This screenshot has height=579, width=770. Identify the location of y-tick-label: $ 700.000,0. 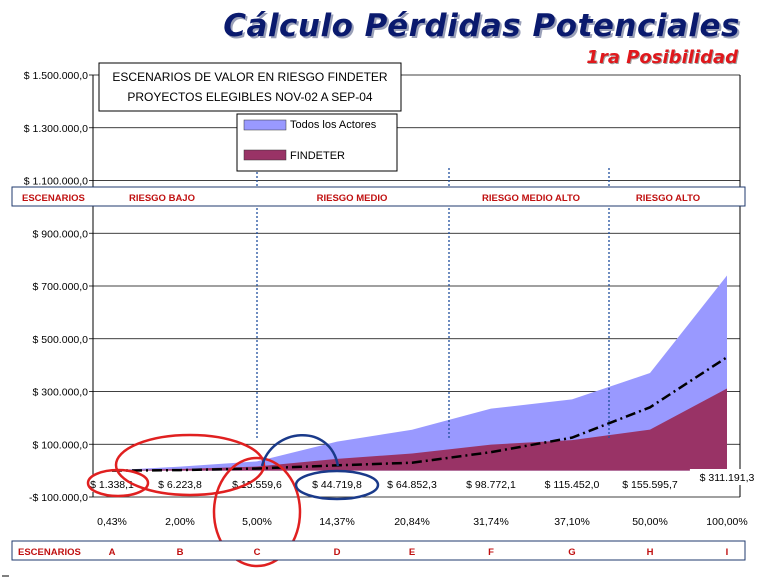
(61, 287).